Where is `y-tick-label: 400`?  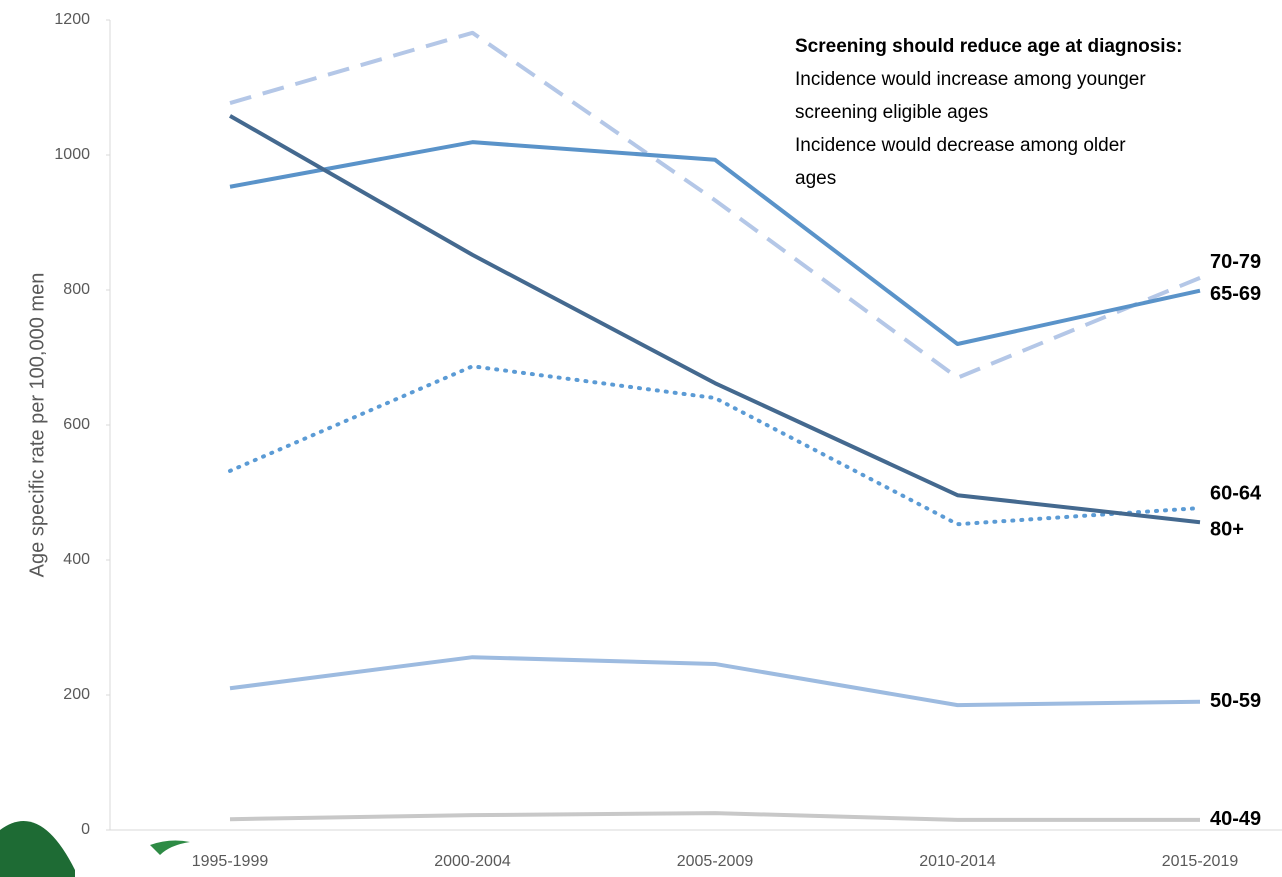 y-tick-label: 400 is located at coordinates (76, 559).